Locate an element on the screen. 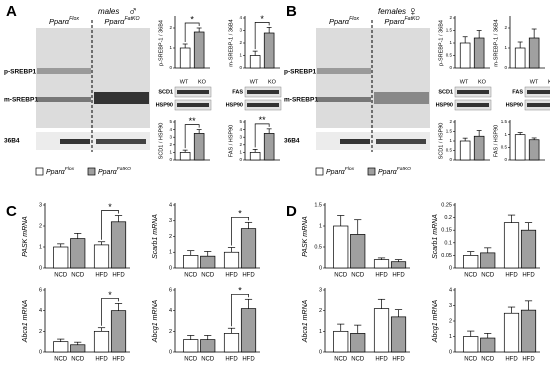 This screenshot has height=374, width=550. panel-letter: B is located at coordinates (291, 11).